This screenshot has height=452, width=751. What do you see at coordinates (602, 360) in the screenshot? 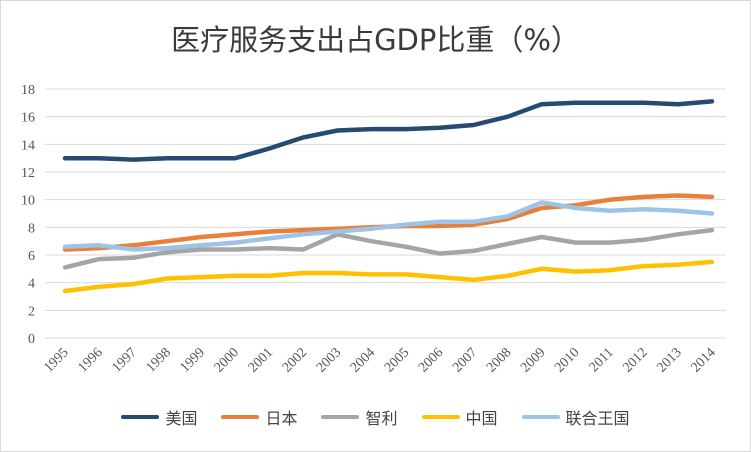
I see `x-tick-label: 2011` at bounding box center [602, 360].